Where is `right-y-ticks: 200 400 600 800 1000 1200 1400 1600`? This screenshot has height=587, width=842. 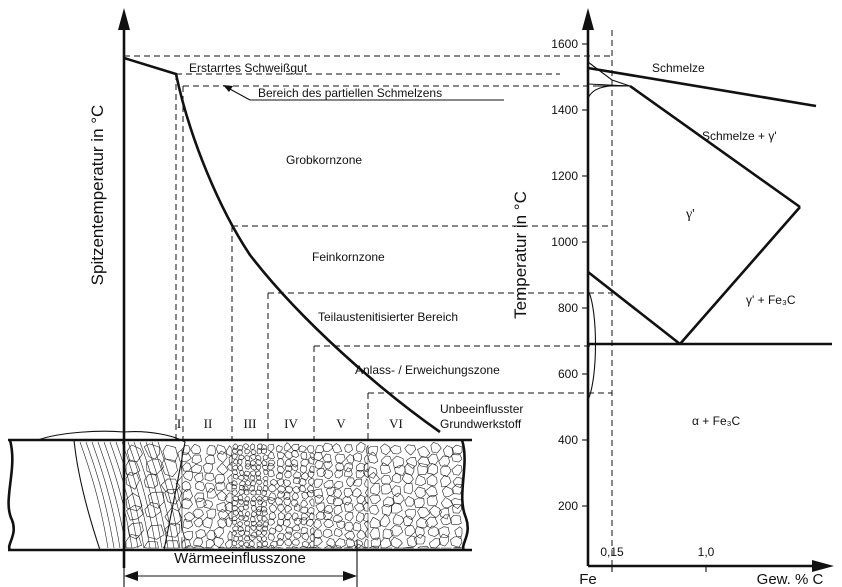 right-y-ticks: 200 400 600 800 1000 1200 1400 1600 is located at coordinates (569, 275).